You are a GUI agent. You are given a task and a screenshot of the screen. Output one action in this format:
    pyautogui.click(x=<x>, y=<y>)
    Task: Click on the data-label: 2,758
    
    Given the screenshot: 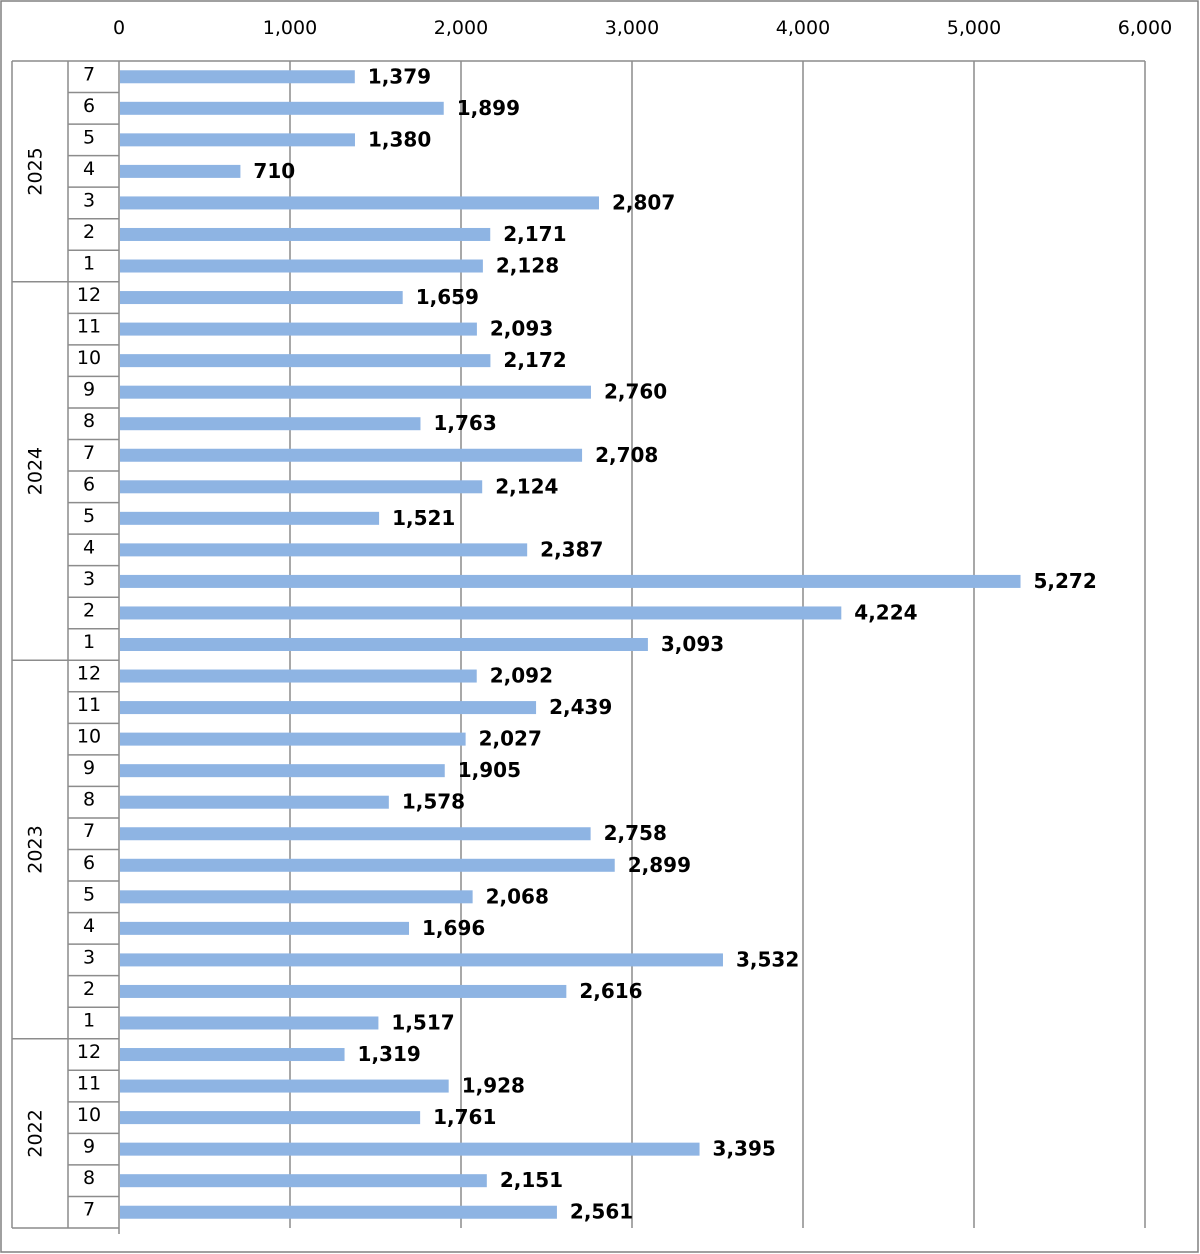 What is the action you would take?
    pyautogui.click(x=635, y=833)
    